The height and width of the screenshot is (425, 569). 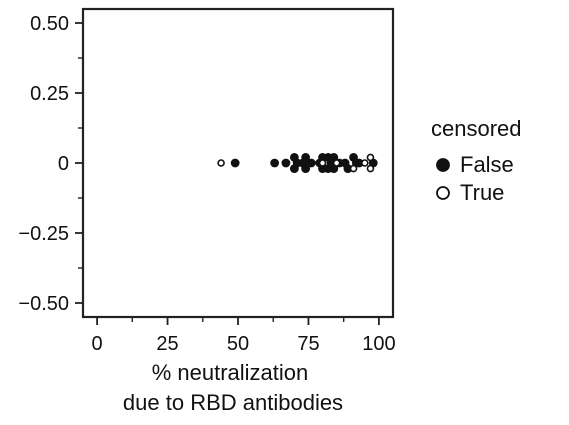 What do you see at coordinates (238, 344) in the screenshot?
I see `x-tick-label: 50` at bounding box center [238, 344].